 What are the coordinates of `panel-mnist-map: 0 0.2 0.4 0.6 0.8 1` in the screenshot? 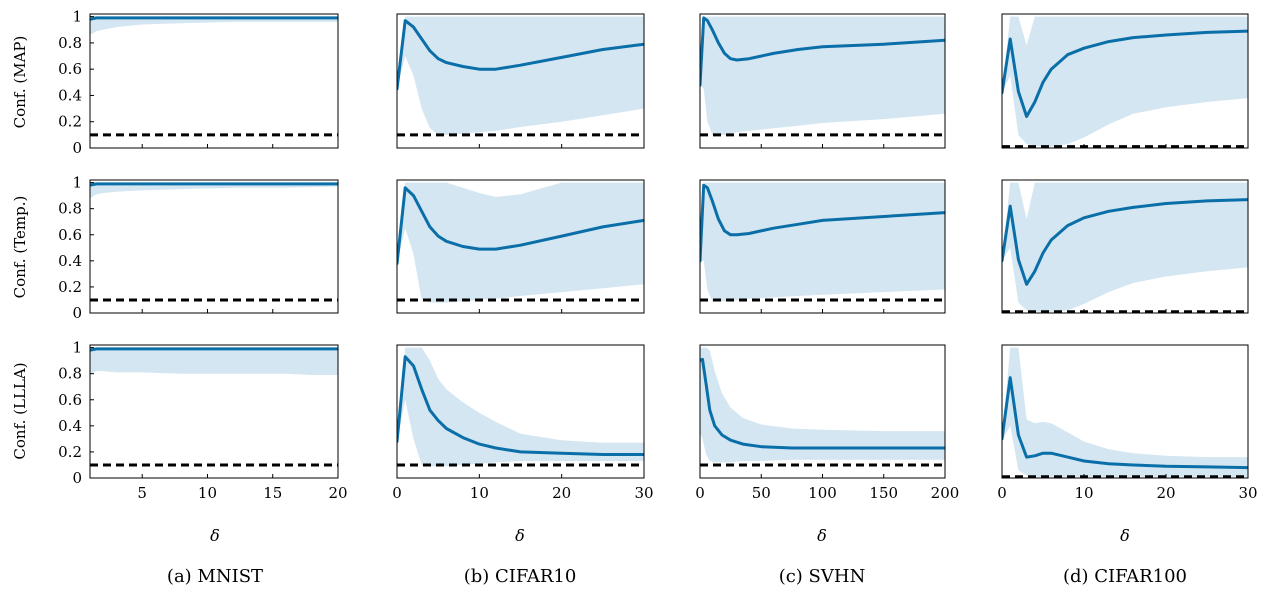 It's located at (198, 82).